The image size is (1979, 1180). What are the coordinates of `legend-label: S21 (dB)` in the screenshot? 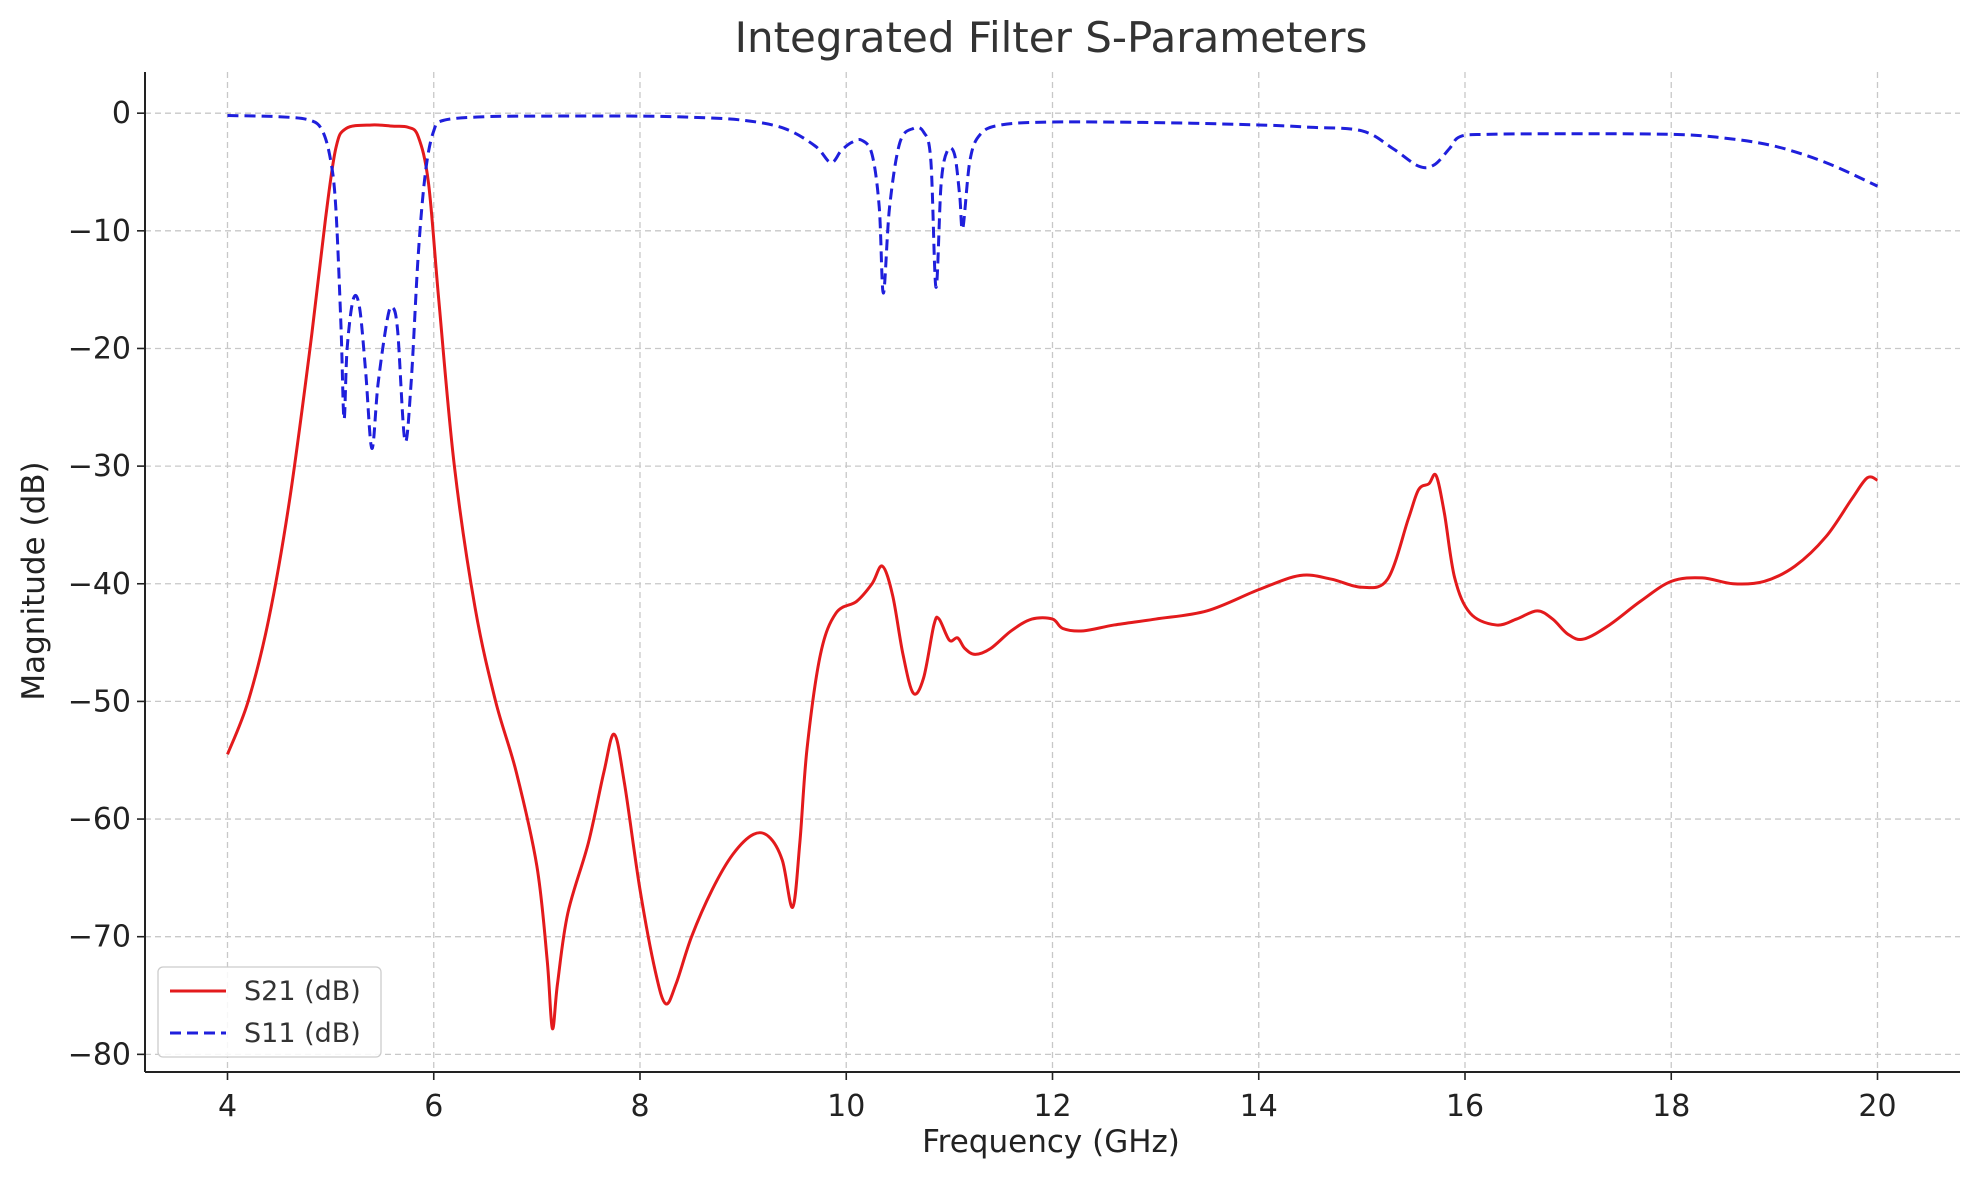 It's located at (302, 991).